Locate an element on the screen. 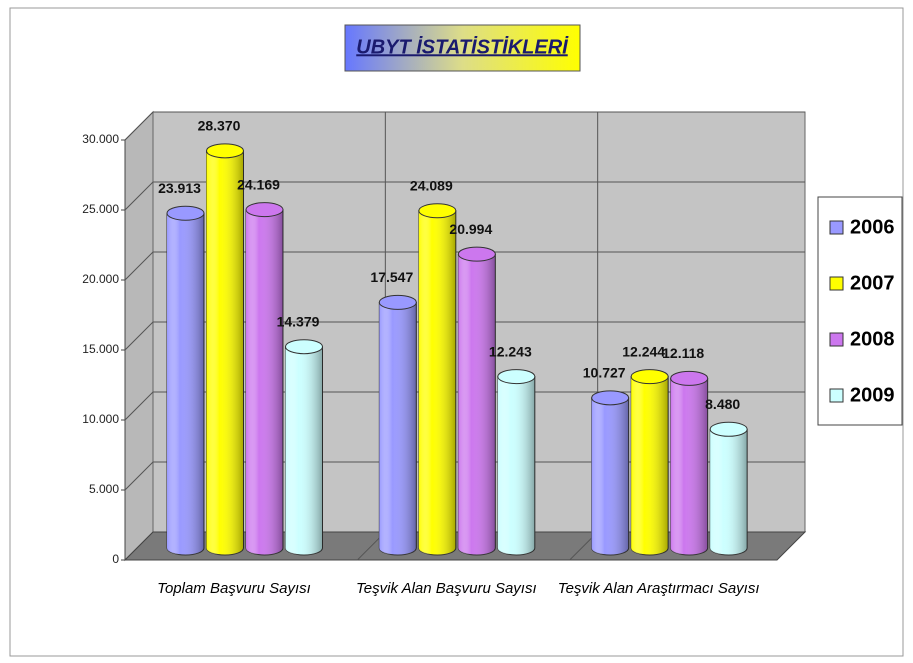  legend-label: 2009 is located at coordinates (872, 395).